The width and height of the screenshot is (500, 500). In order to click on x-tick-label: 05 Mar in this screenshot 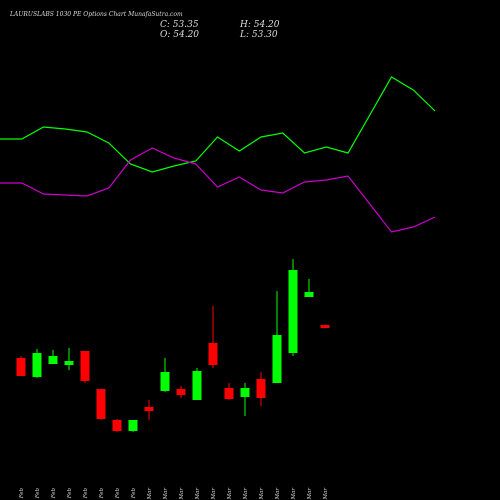, I will do `click(182, 494)`.